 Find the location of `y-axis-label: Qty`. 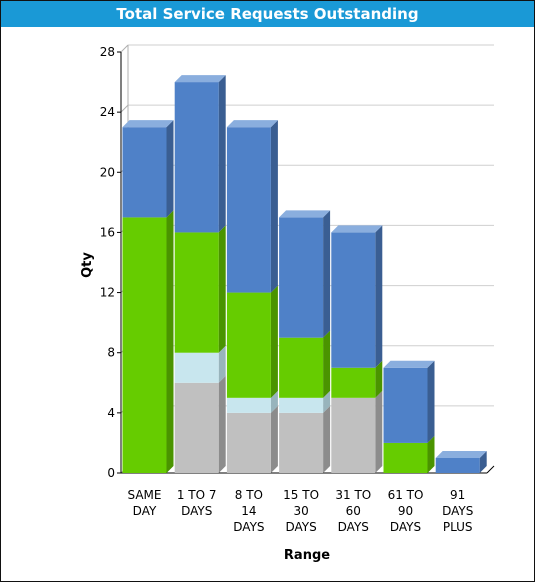

y-axis-label: Qty is located at coordinates (87, 265).